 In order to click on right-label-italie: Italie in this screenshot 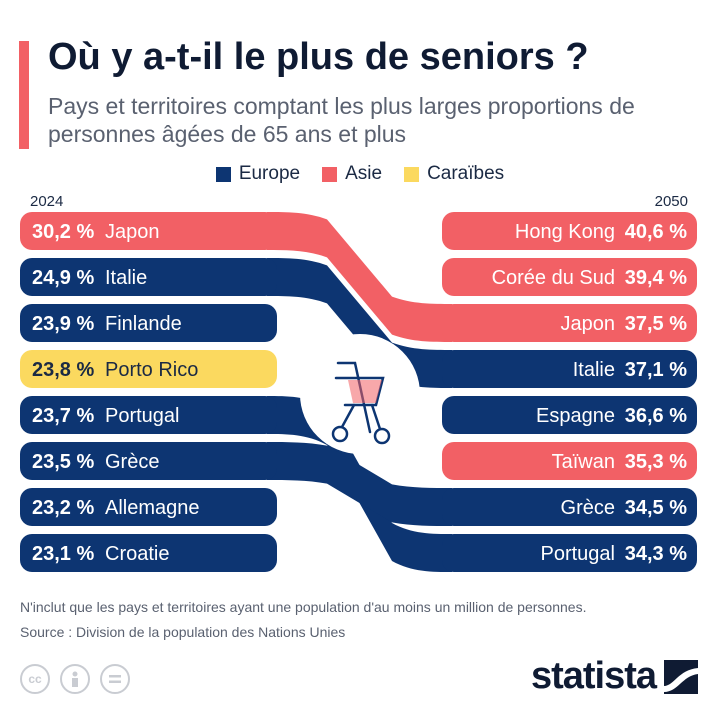, I will do `click(594, 370)`.